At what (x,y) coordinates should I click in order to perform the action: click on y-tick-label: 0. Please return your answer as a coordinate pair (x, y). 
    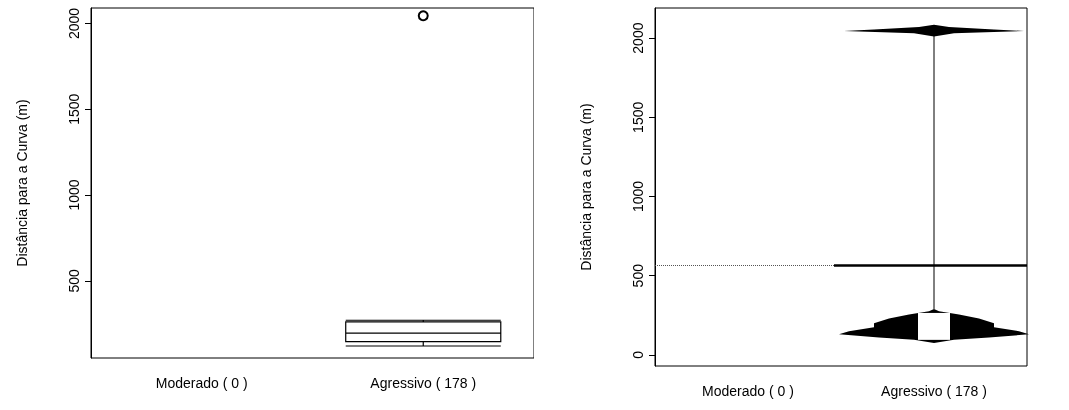
    Looking at the image, I should click on (638, 354).